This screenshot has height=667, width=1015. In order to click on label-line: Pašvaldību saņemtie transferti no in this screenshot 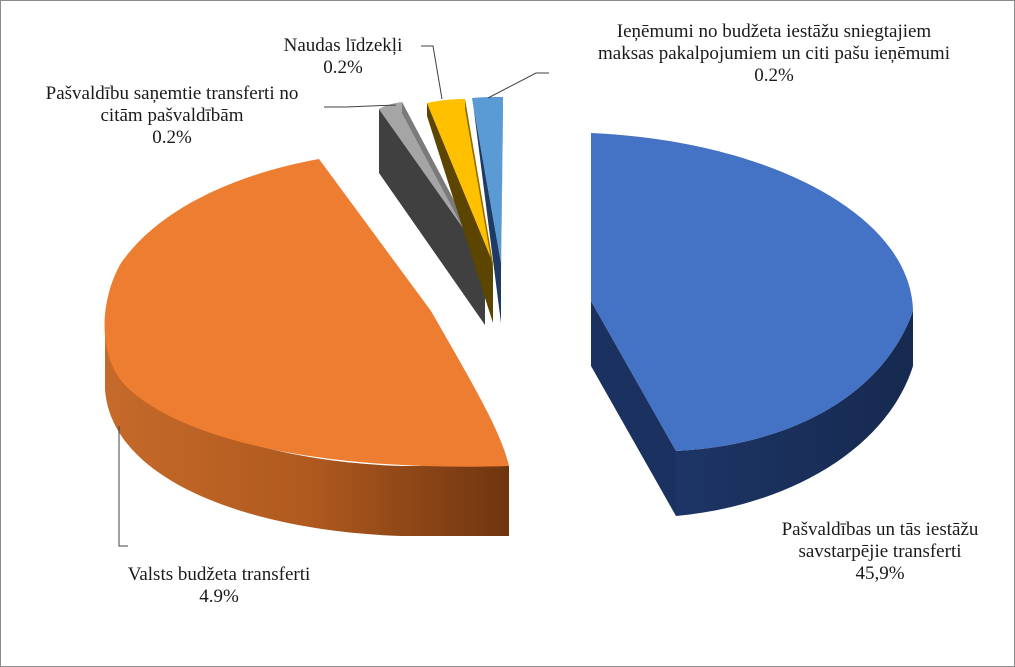, I will do `click(172, 93)`.